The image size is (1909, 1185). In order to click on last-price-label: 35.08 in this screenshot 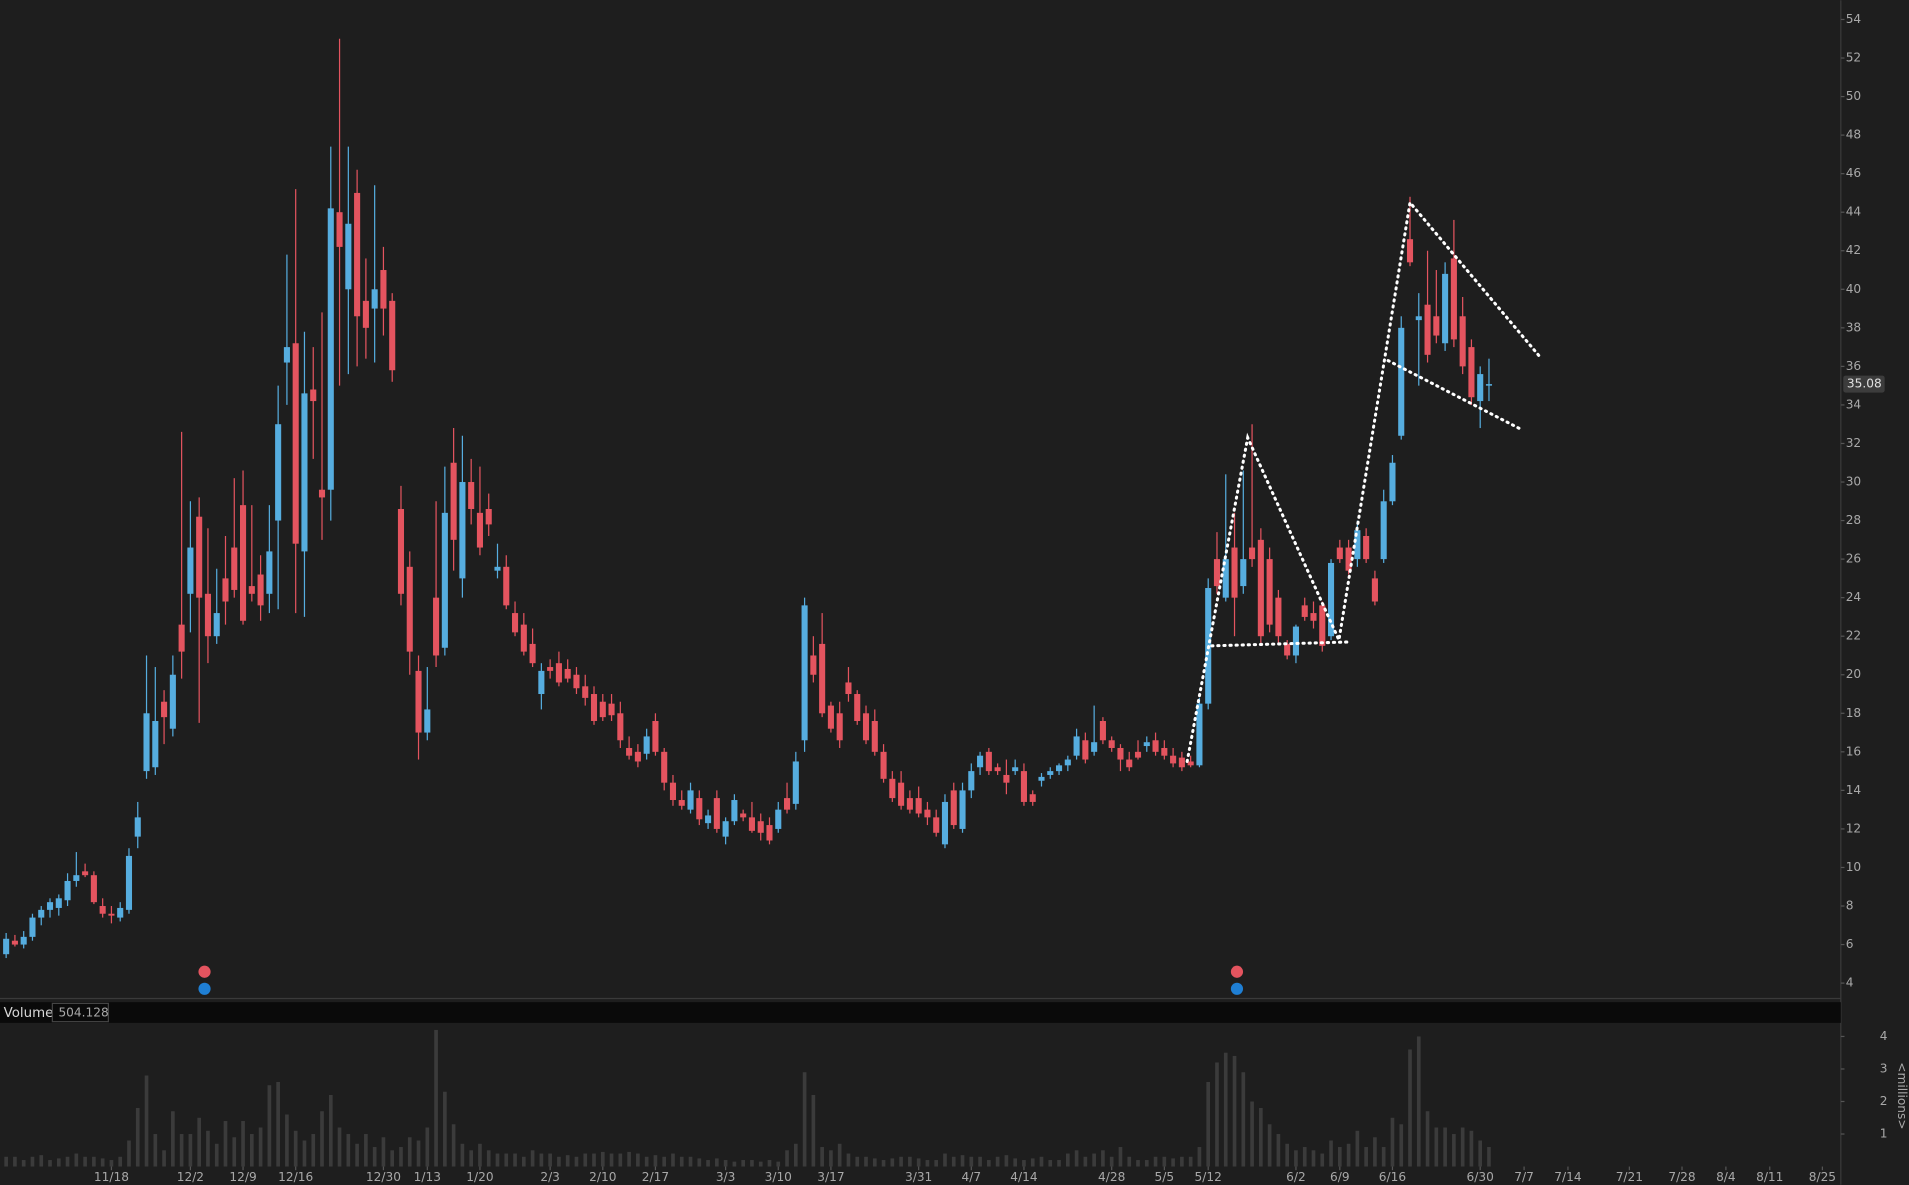, I will do `click(1864, 384)`.